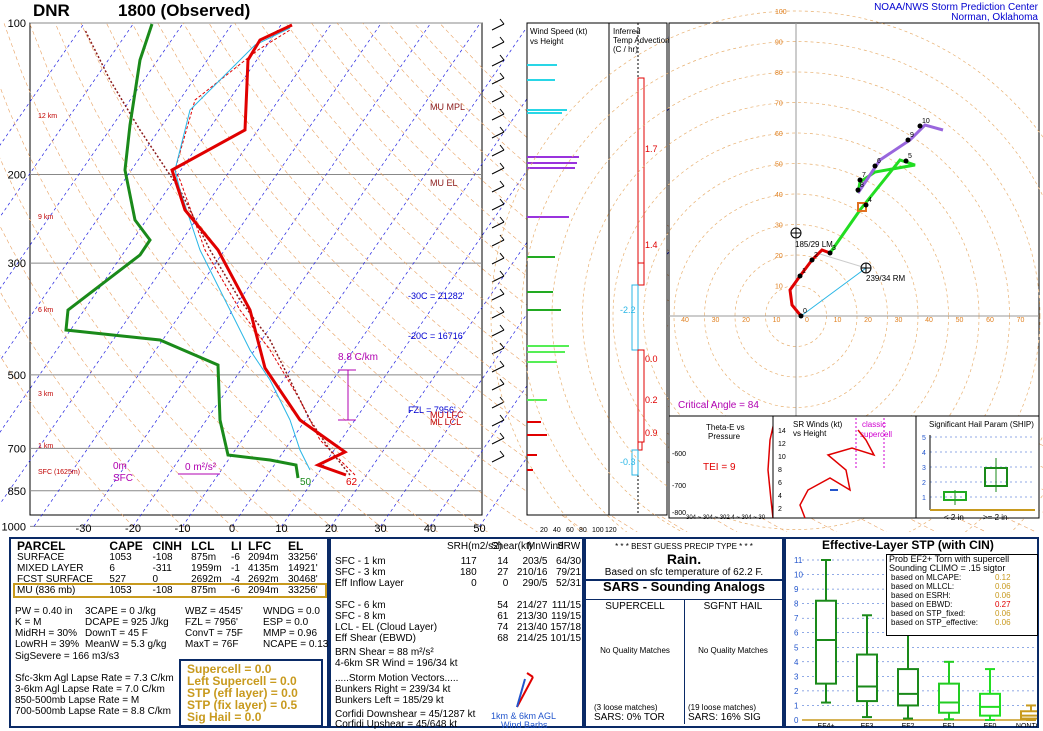  Describe the element at coordinates (733, 650) in the screenshot. I see `sars-nomatch-2: No Quality Matches` at that location.